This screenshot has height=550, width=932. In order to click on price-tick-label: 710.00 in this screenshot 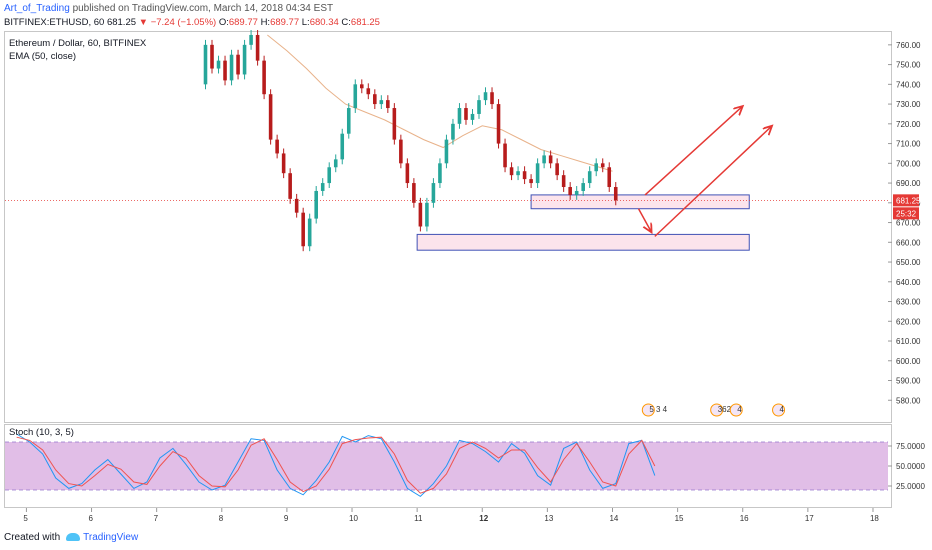, I will do `click(908, 144)`.